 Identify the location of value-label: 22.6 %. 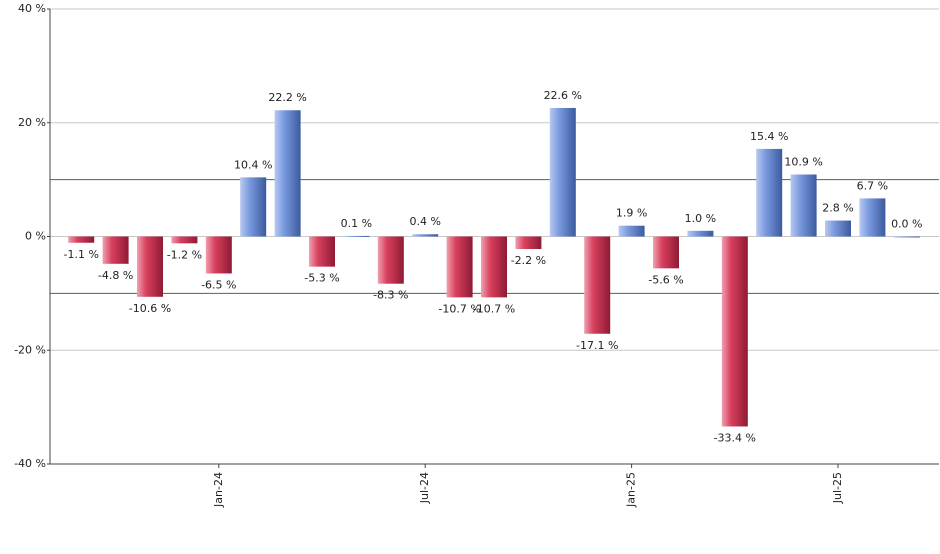
(563, 95).